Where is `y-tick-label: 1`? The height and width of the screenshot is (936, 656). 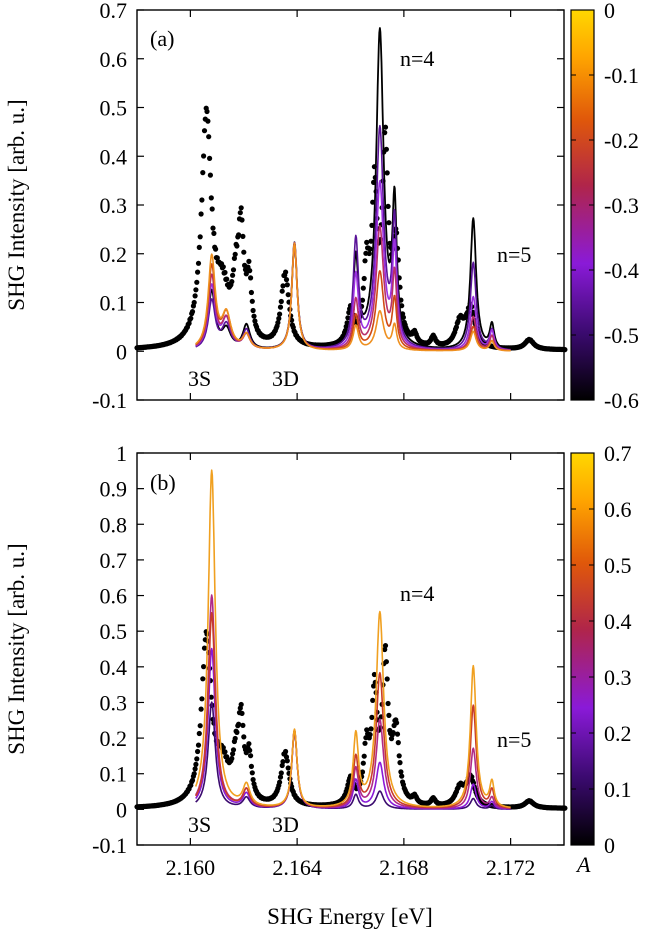 y-tick-label: 1 is located at coordinates (121, 453).